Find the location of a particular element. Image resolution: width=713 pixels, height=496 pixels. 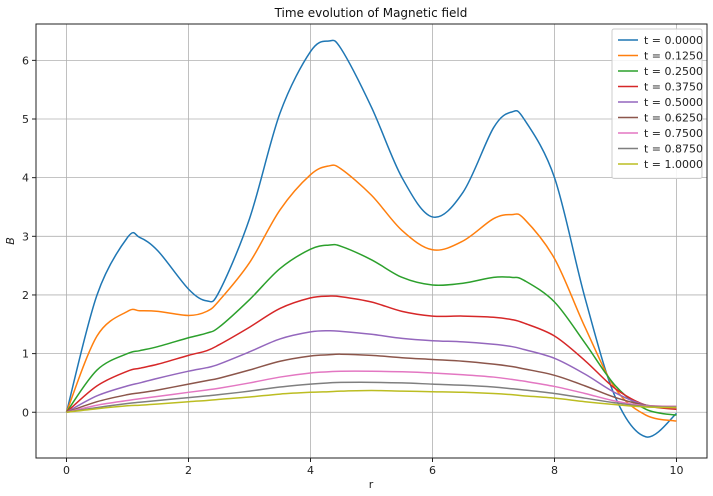

x-tick-label: 0 is located at coordinates (66, 470).